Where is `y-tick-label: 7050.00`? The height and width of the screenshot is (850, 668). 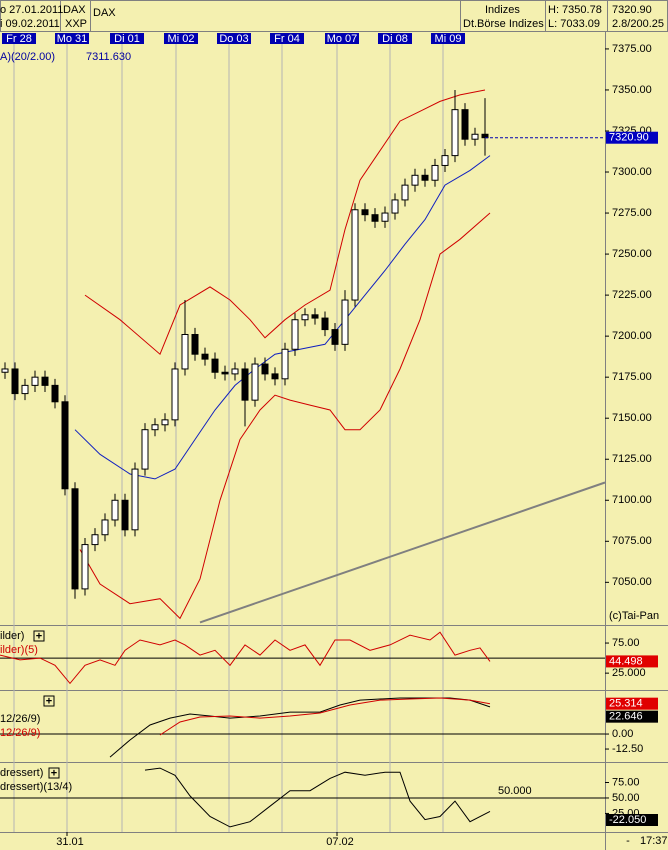
y-tick-label: 7050.00 is located at coordinates (632, 582).